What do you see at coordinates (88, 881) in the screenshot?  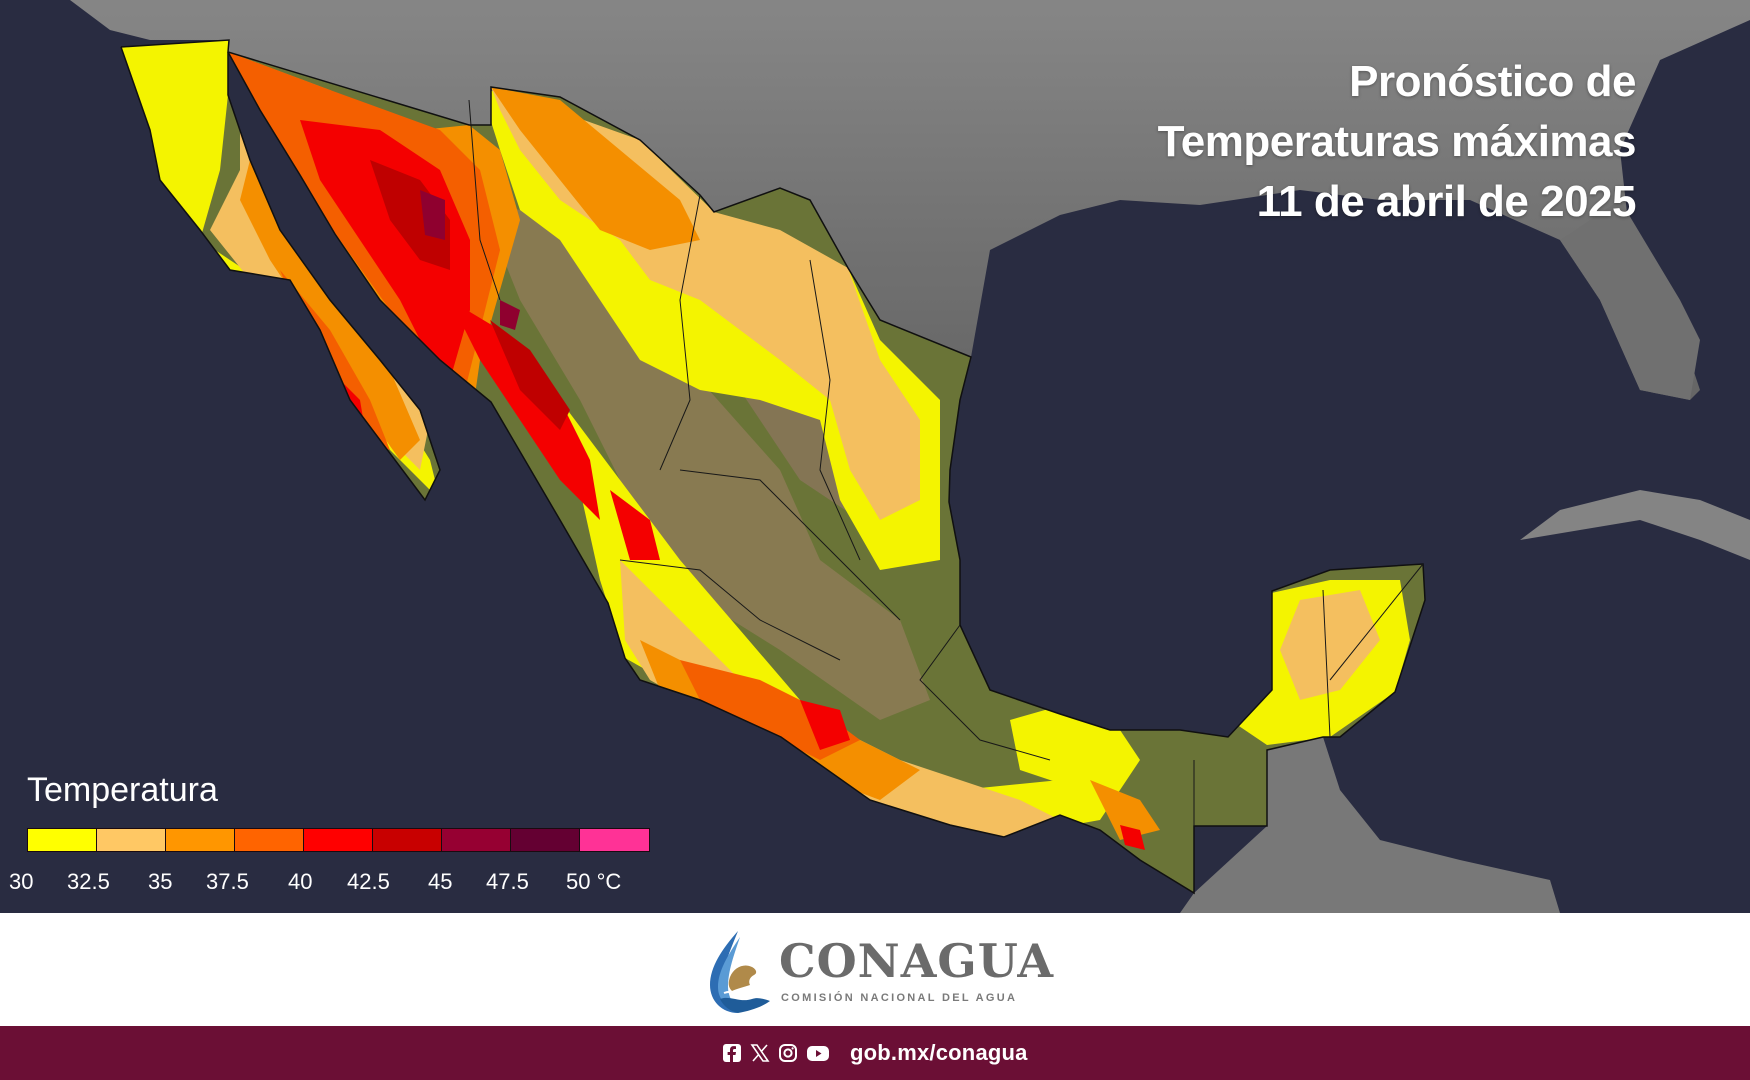 I see `legend-label: 32.5` at bounding box center [88, 881].